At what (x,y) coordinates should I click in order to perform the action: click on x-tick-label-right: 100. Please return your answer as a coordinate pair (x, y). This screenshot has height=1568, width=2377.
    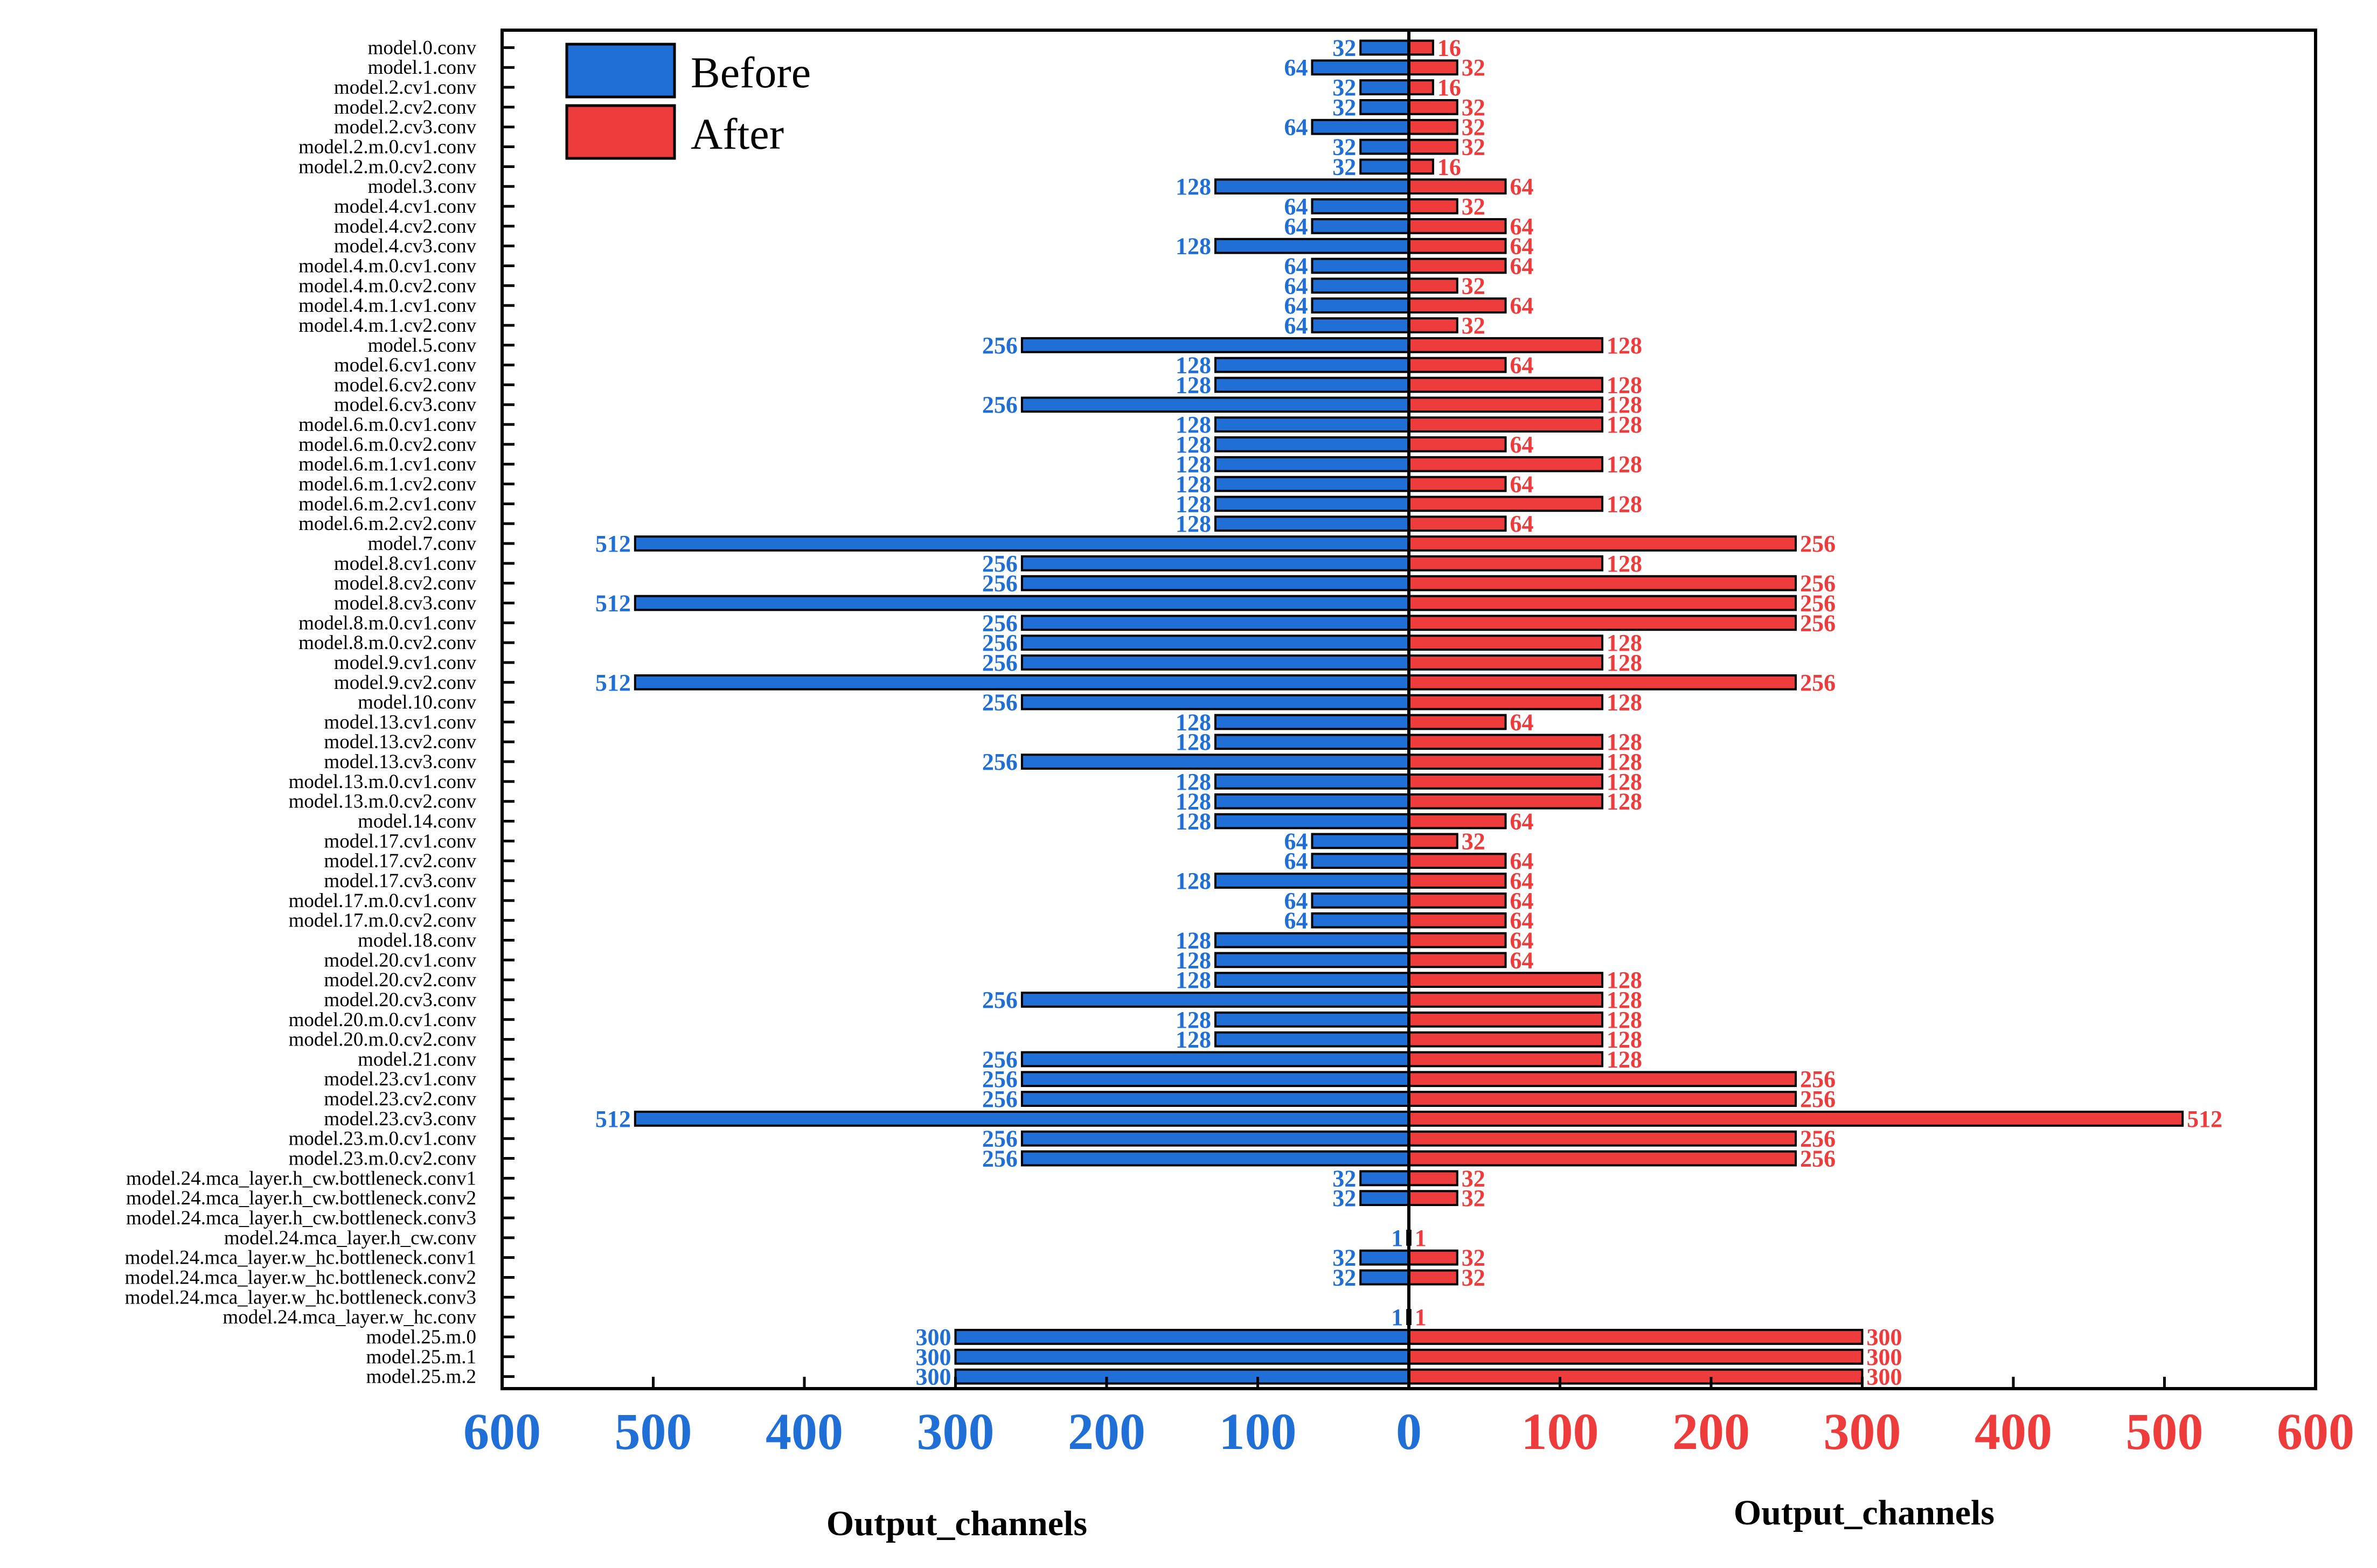
    Looking at the image, I should click on (1560, 1431).